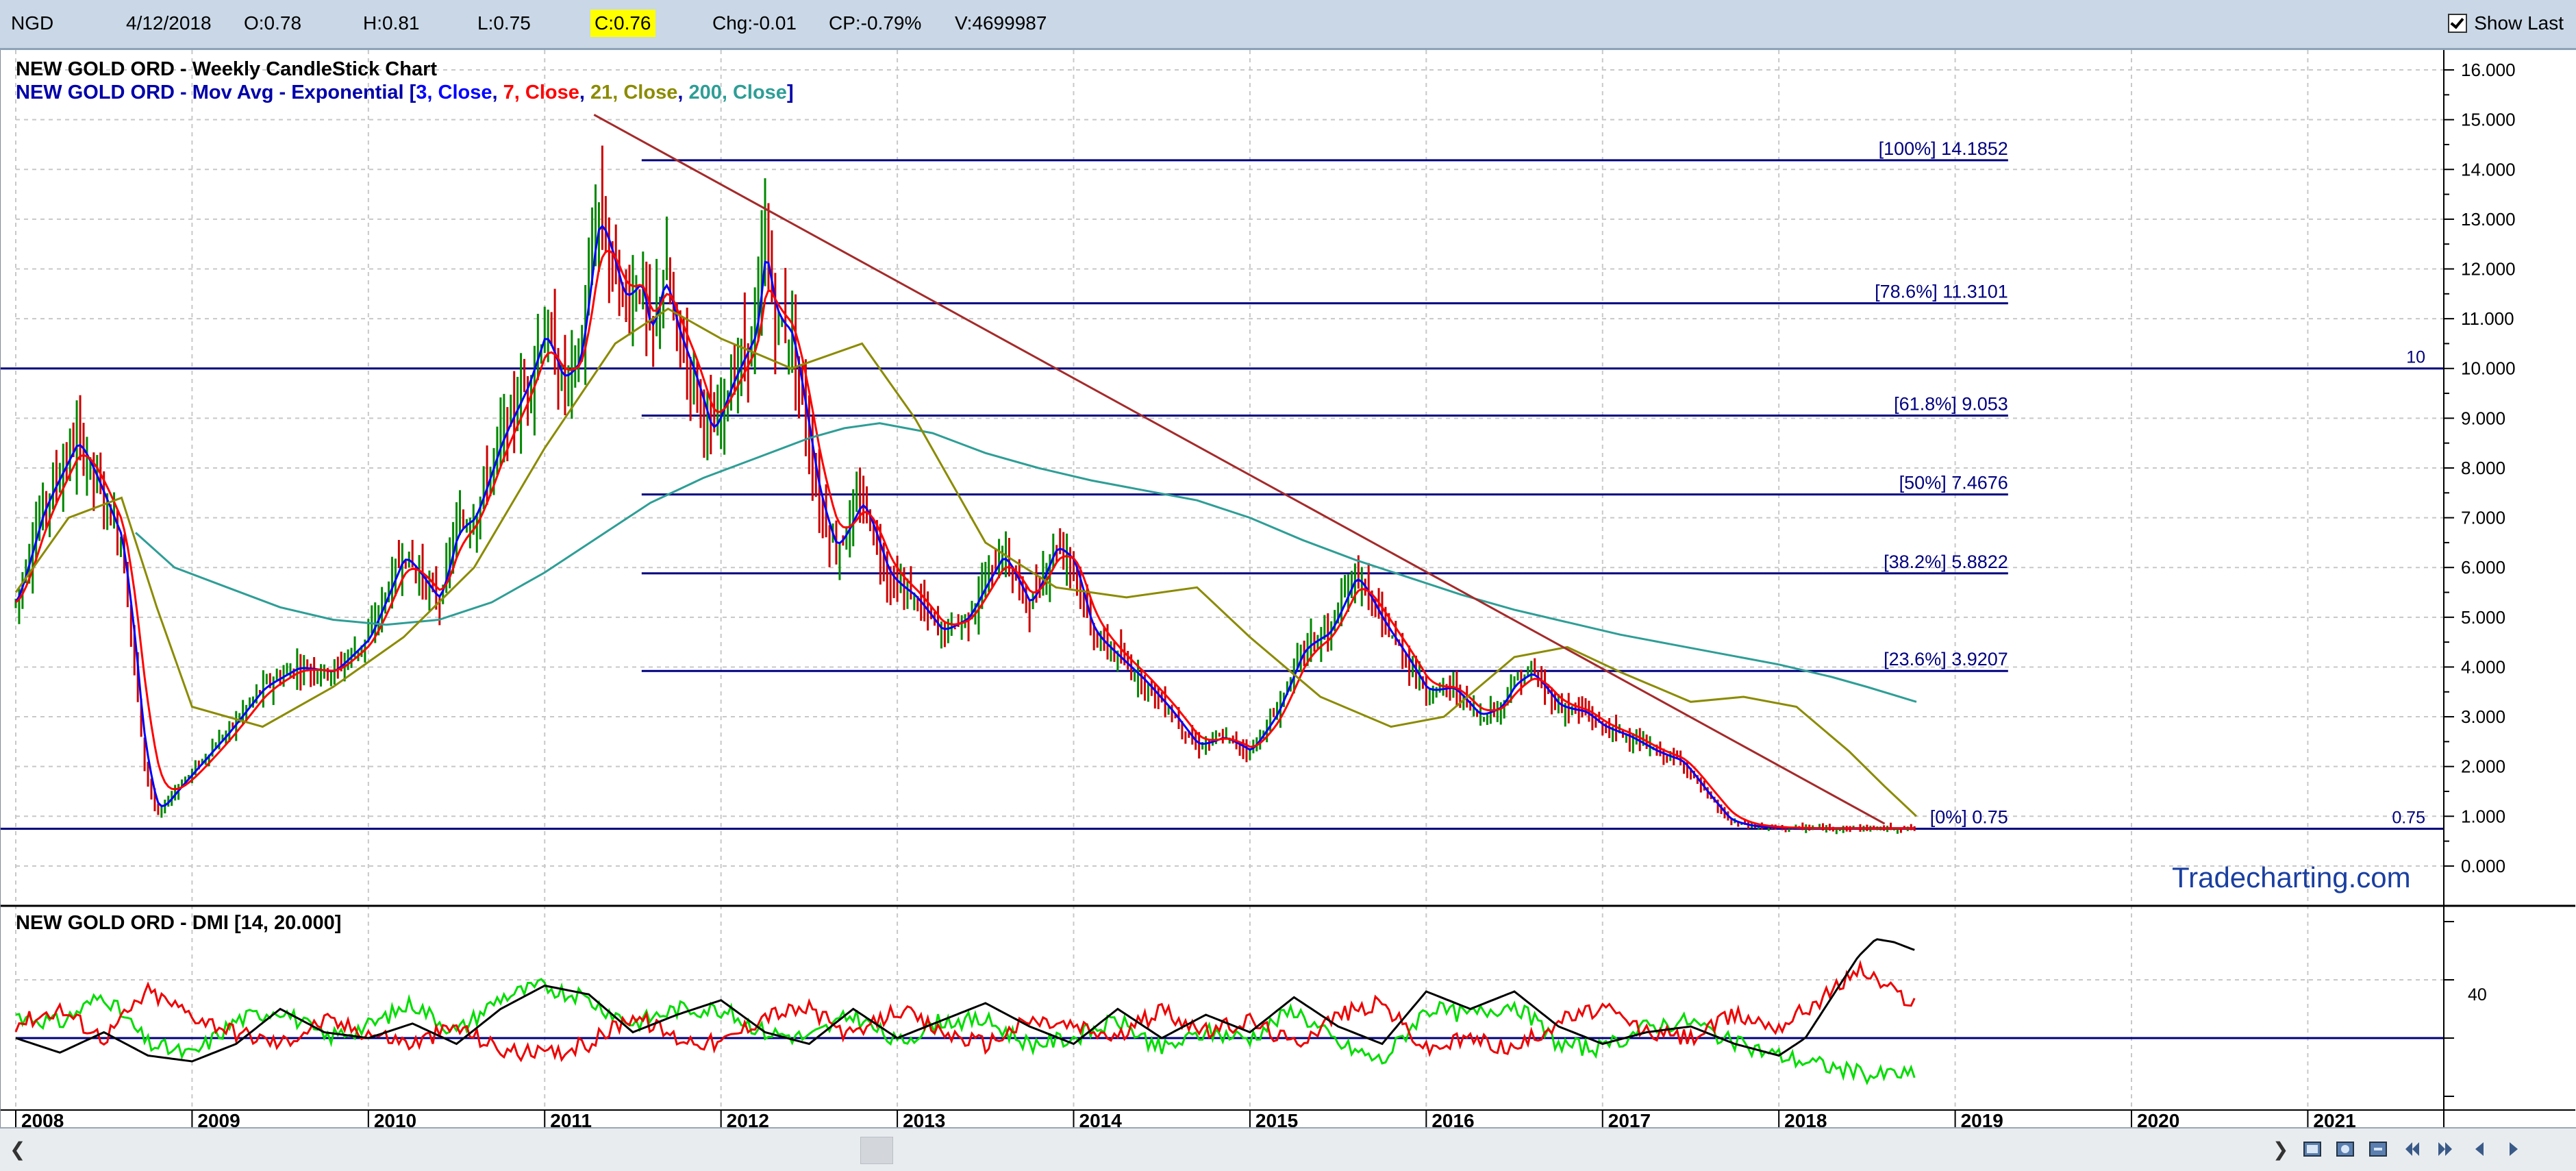 The image size is (2576, 1171). What do you see at coordinates (2479, 1149) in the screenshot?
I see `step-back-icon` at bounding box center [2479, 1149].